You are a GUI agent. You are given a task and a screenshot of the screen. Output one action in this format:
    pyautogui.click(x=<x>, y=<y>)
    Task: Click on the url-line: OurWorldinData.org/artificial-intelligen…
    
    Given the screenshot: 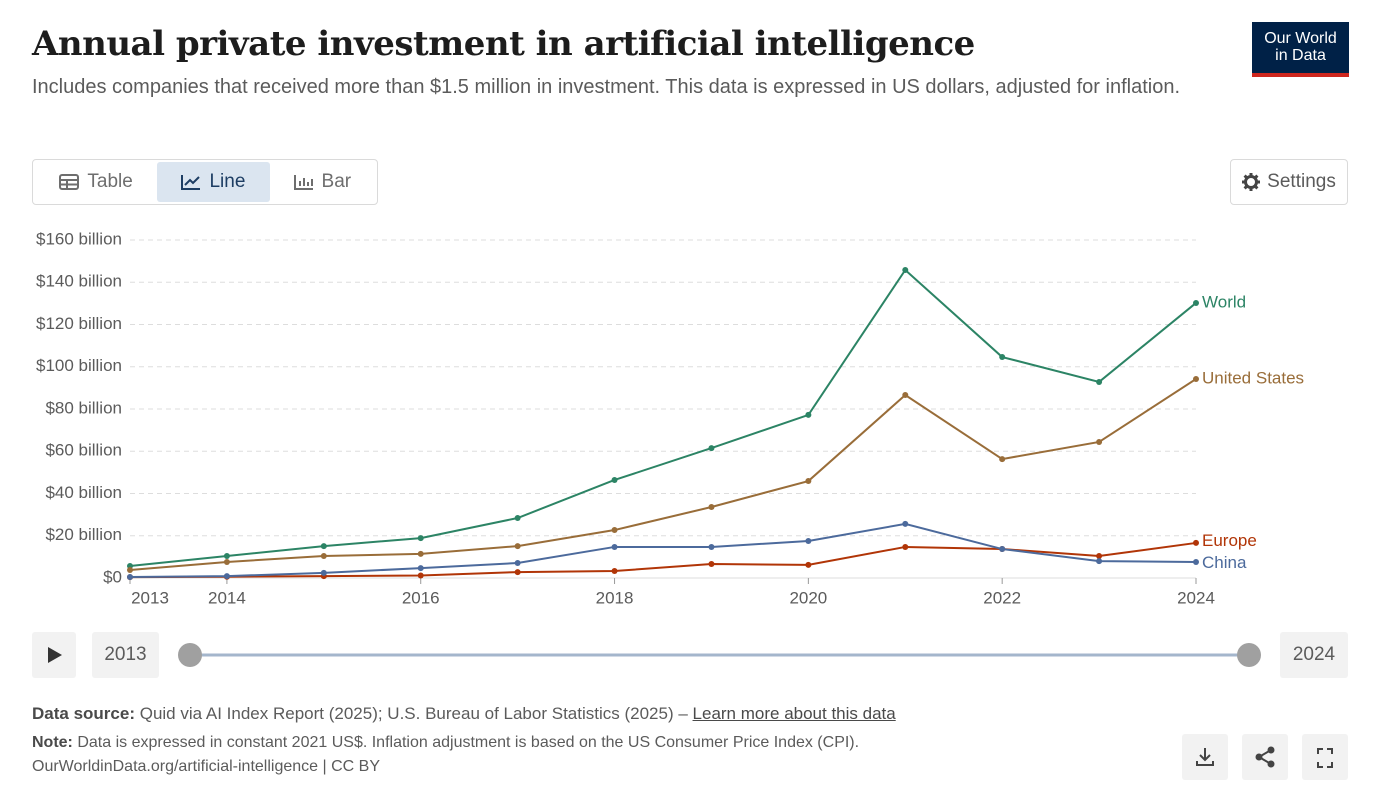 What is the action you would take?
    pyautogui.click(x=206, y=766)
    